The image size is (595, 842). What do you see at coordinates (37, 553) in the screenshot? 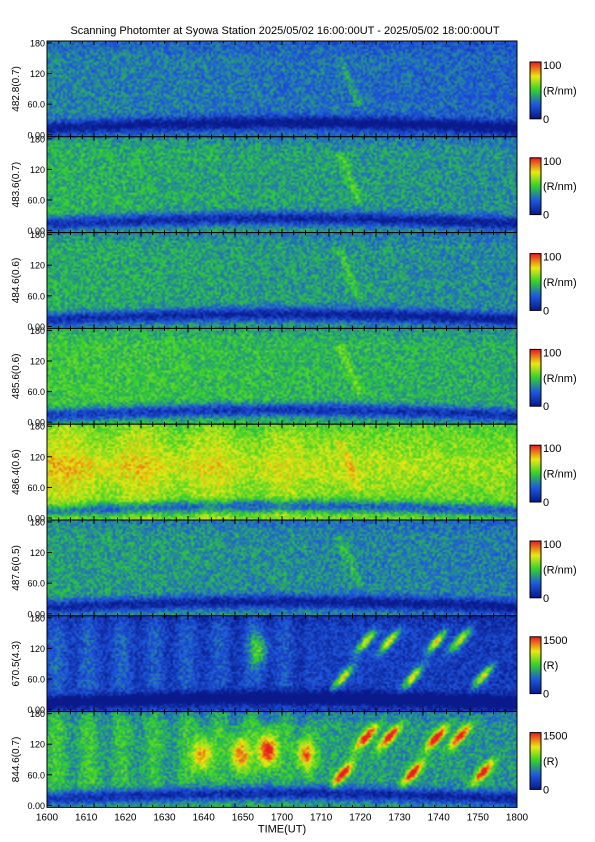
I see `panel-6-ytick-label: 120` at bounding box center [37, 553].